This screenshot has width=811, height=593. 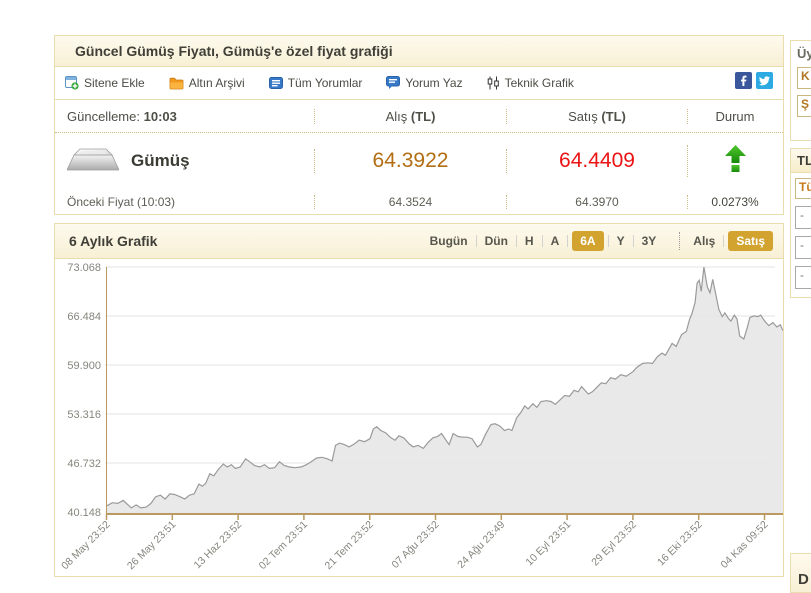 What do you see at coordinates (396, 116) in the screenshot?
I see `buy-header-text: Alış` at bounding box center [396, 116].